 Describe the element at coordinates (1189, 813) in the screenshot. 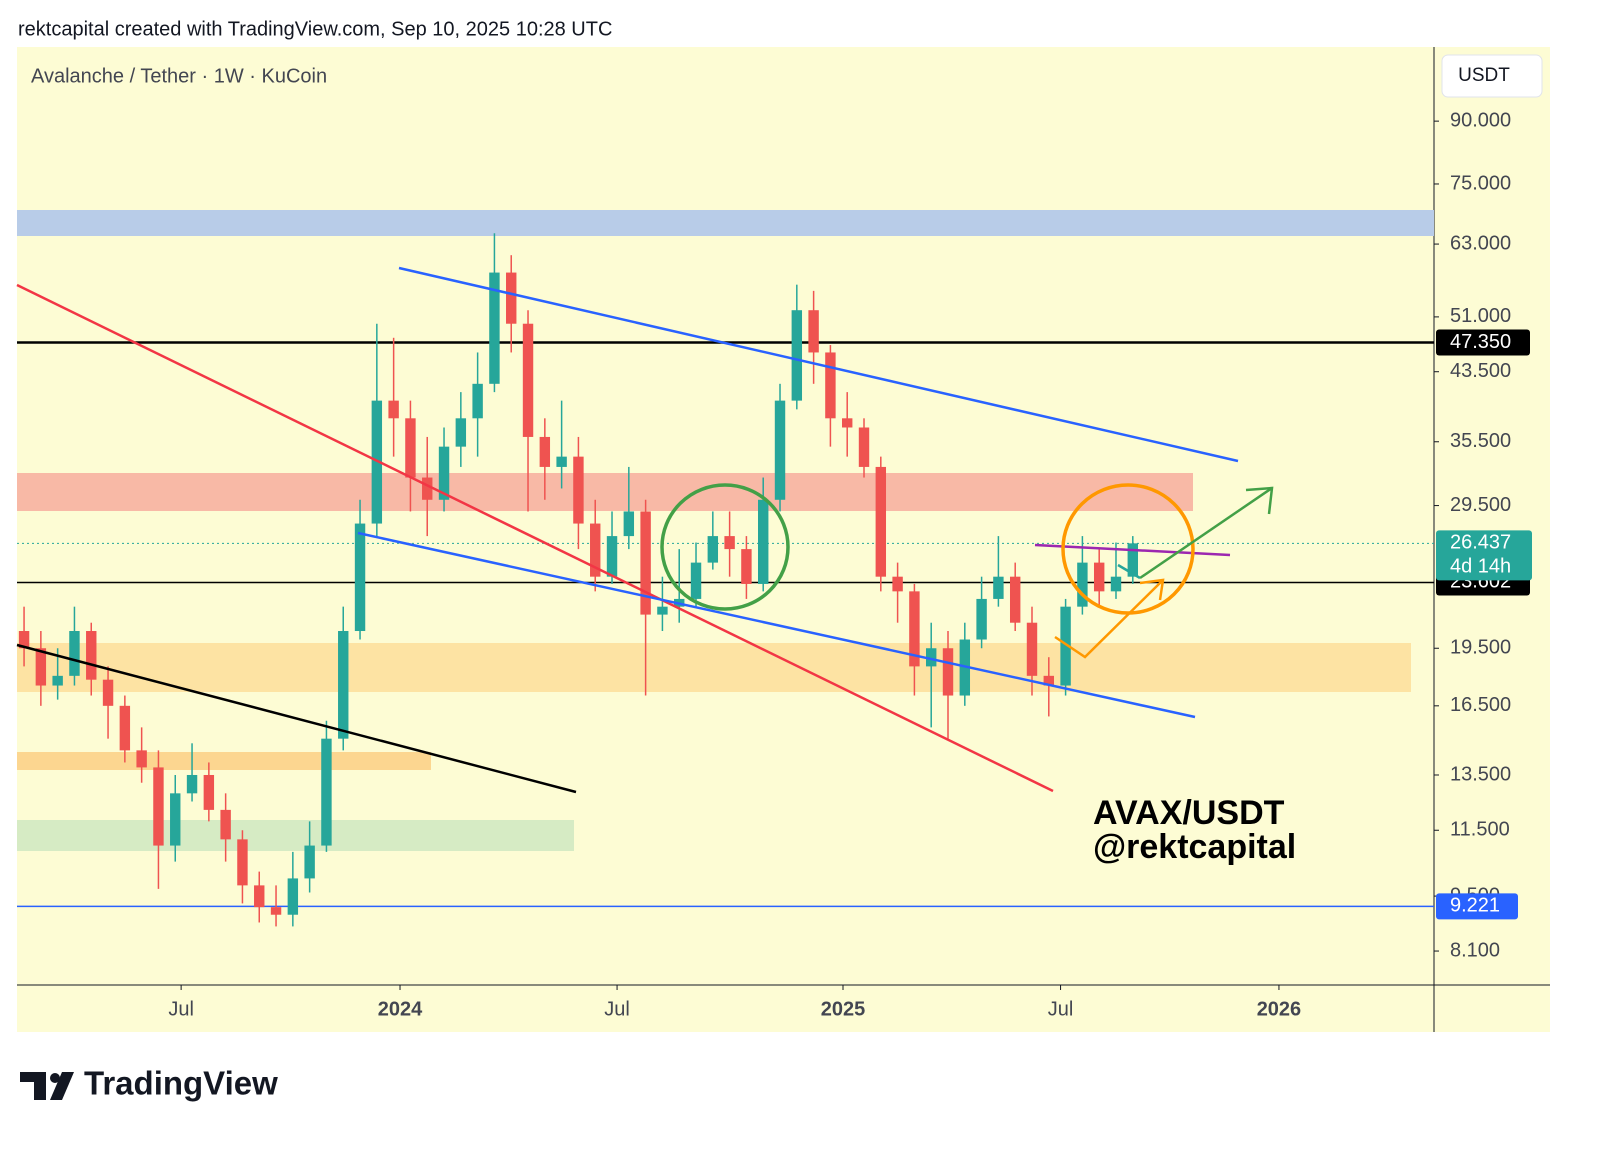

I see `annotation: AVAX/USDT` at that location.